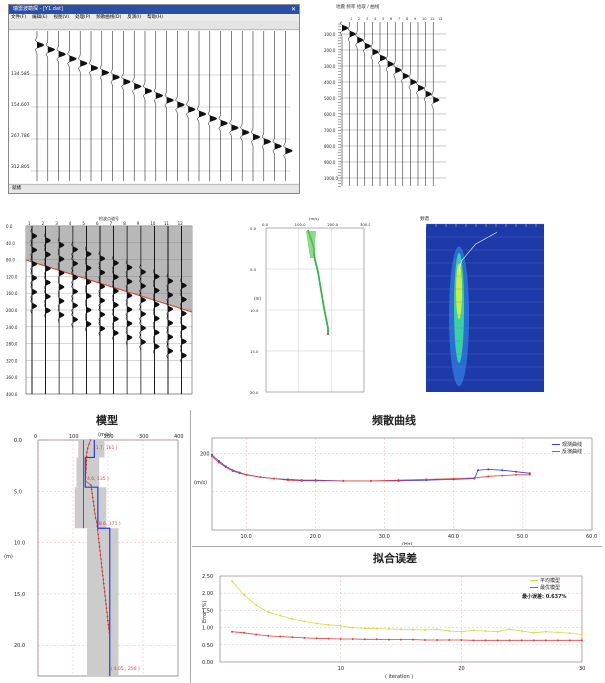 Image resolution: width=605 pixels, height=683 pixels. I want to click on menu-item: 帮助(H), so click(155, 17).